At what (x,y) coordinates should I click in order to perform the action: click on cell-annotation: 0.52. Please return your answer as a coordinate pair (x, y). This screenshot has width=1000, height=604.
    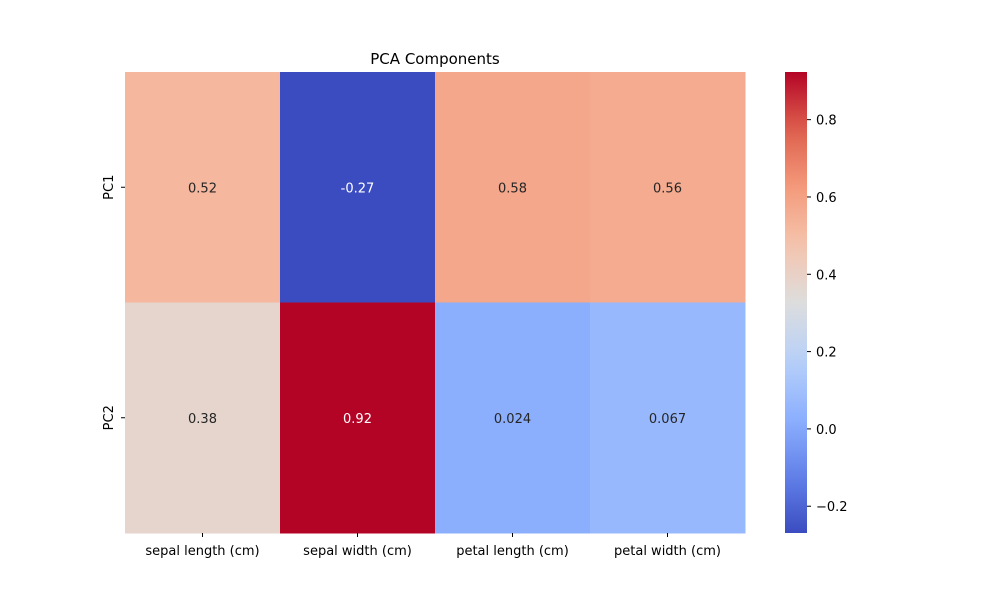
    Looking at the image, I should click on (202, 188).